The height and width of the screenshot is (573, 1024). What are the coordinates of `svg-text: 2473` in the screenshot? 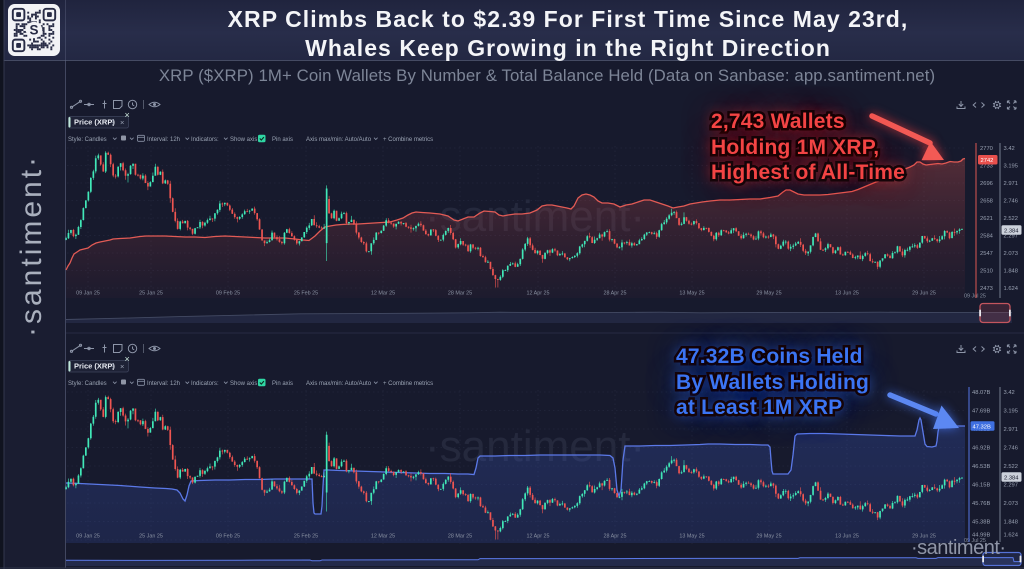 It's located at (986, 289).